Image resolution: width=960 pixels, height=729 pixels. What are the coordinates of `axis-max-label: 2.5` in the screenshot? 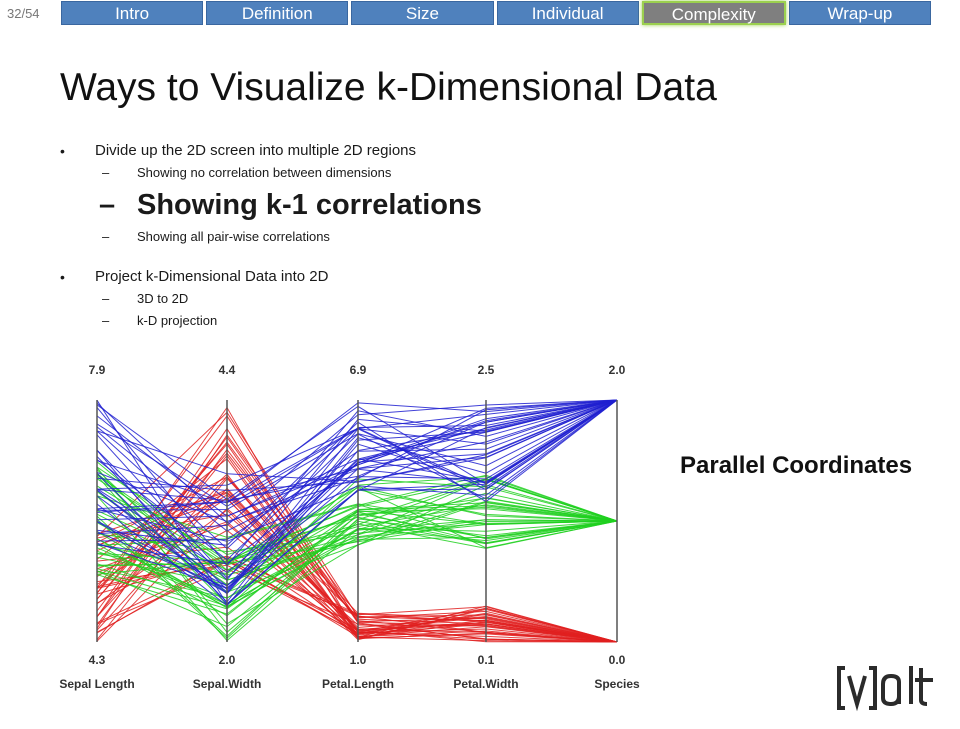 It's located at (486, 370).